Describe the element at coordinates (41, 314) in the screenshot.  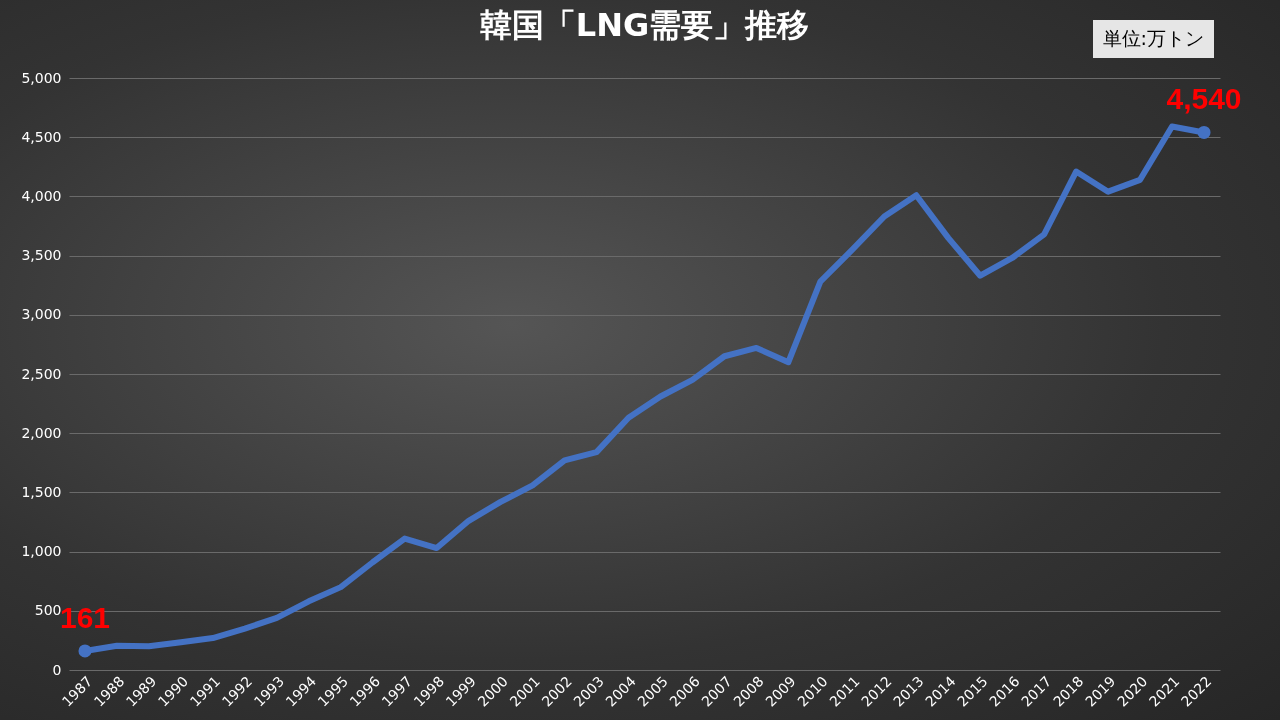
I see `y-tick-label: 3,000` at that location.